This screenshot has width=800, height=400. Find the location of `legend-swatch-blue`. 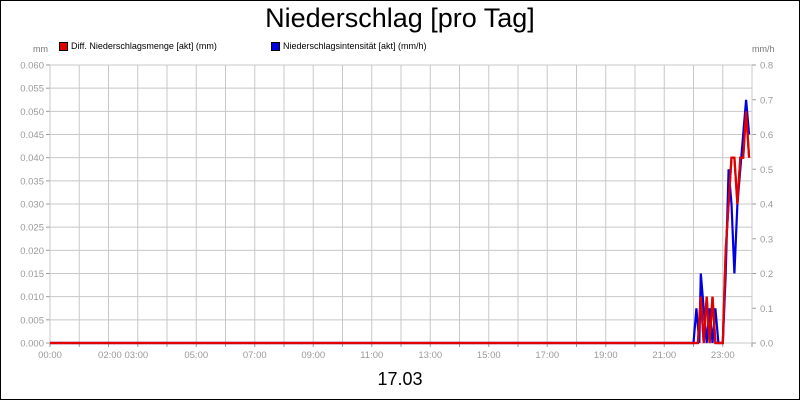

legend-swatch-blue is located at coordinates (275, 46).